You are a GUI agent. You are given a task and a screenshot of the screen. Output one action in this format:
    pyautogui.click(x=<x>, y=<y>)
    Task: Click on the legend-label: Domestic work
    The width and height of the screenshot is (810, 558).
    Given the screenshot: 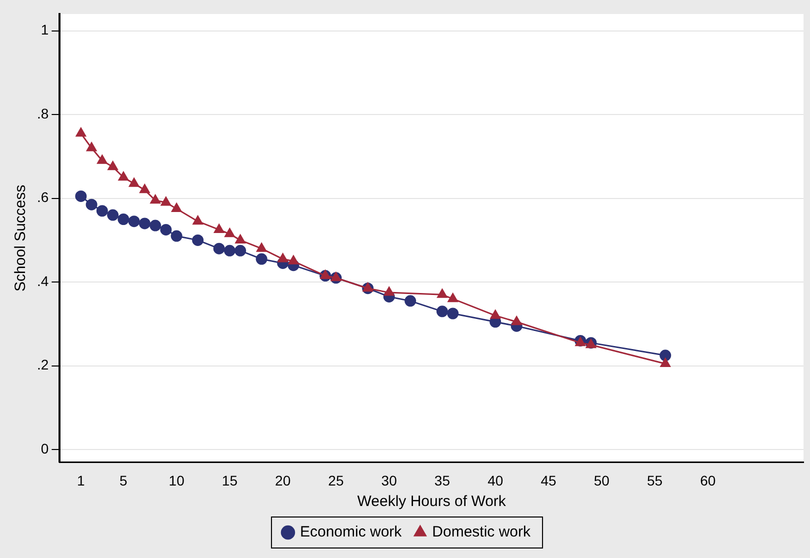 What is the action you would take?
    pyautogui.click(x=482, y=532)
    